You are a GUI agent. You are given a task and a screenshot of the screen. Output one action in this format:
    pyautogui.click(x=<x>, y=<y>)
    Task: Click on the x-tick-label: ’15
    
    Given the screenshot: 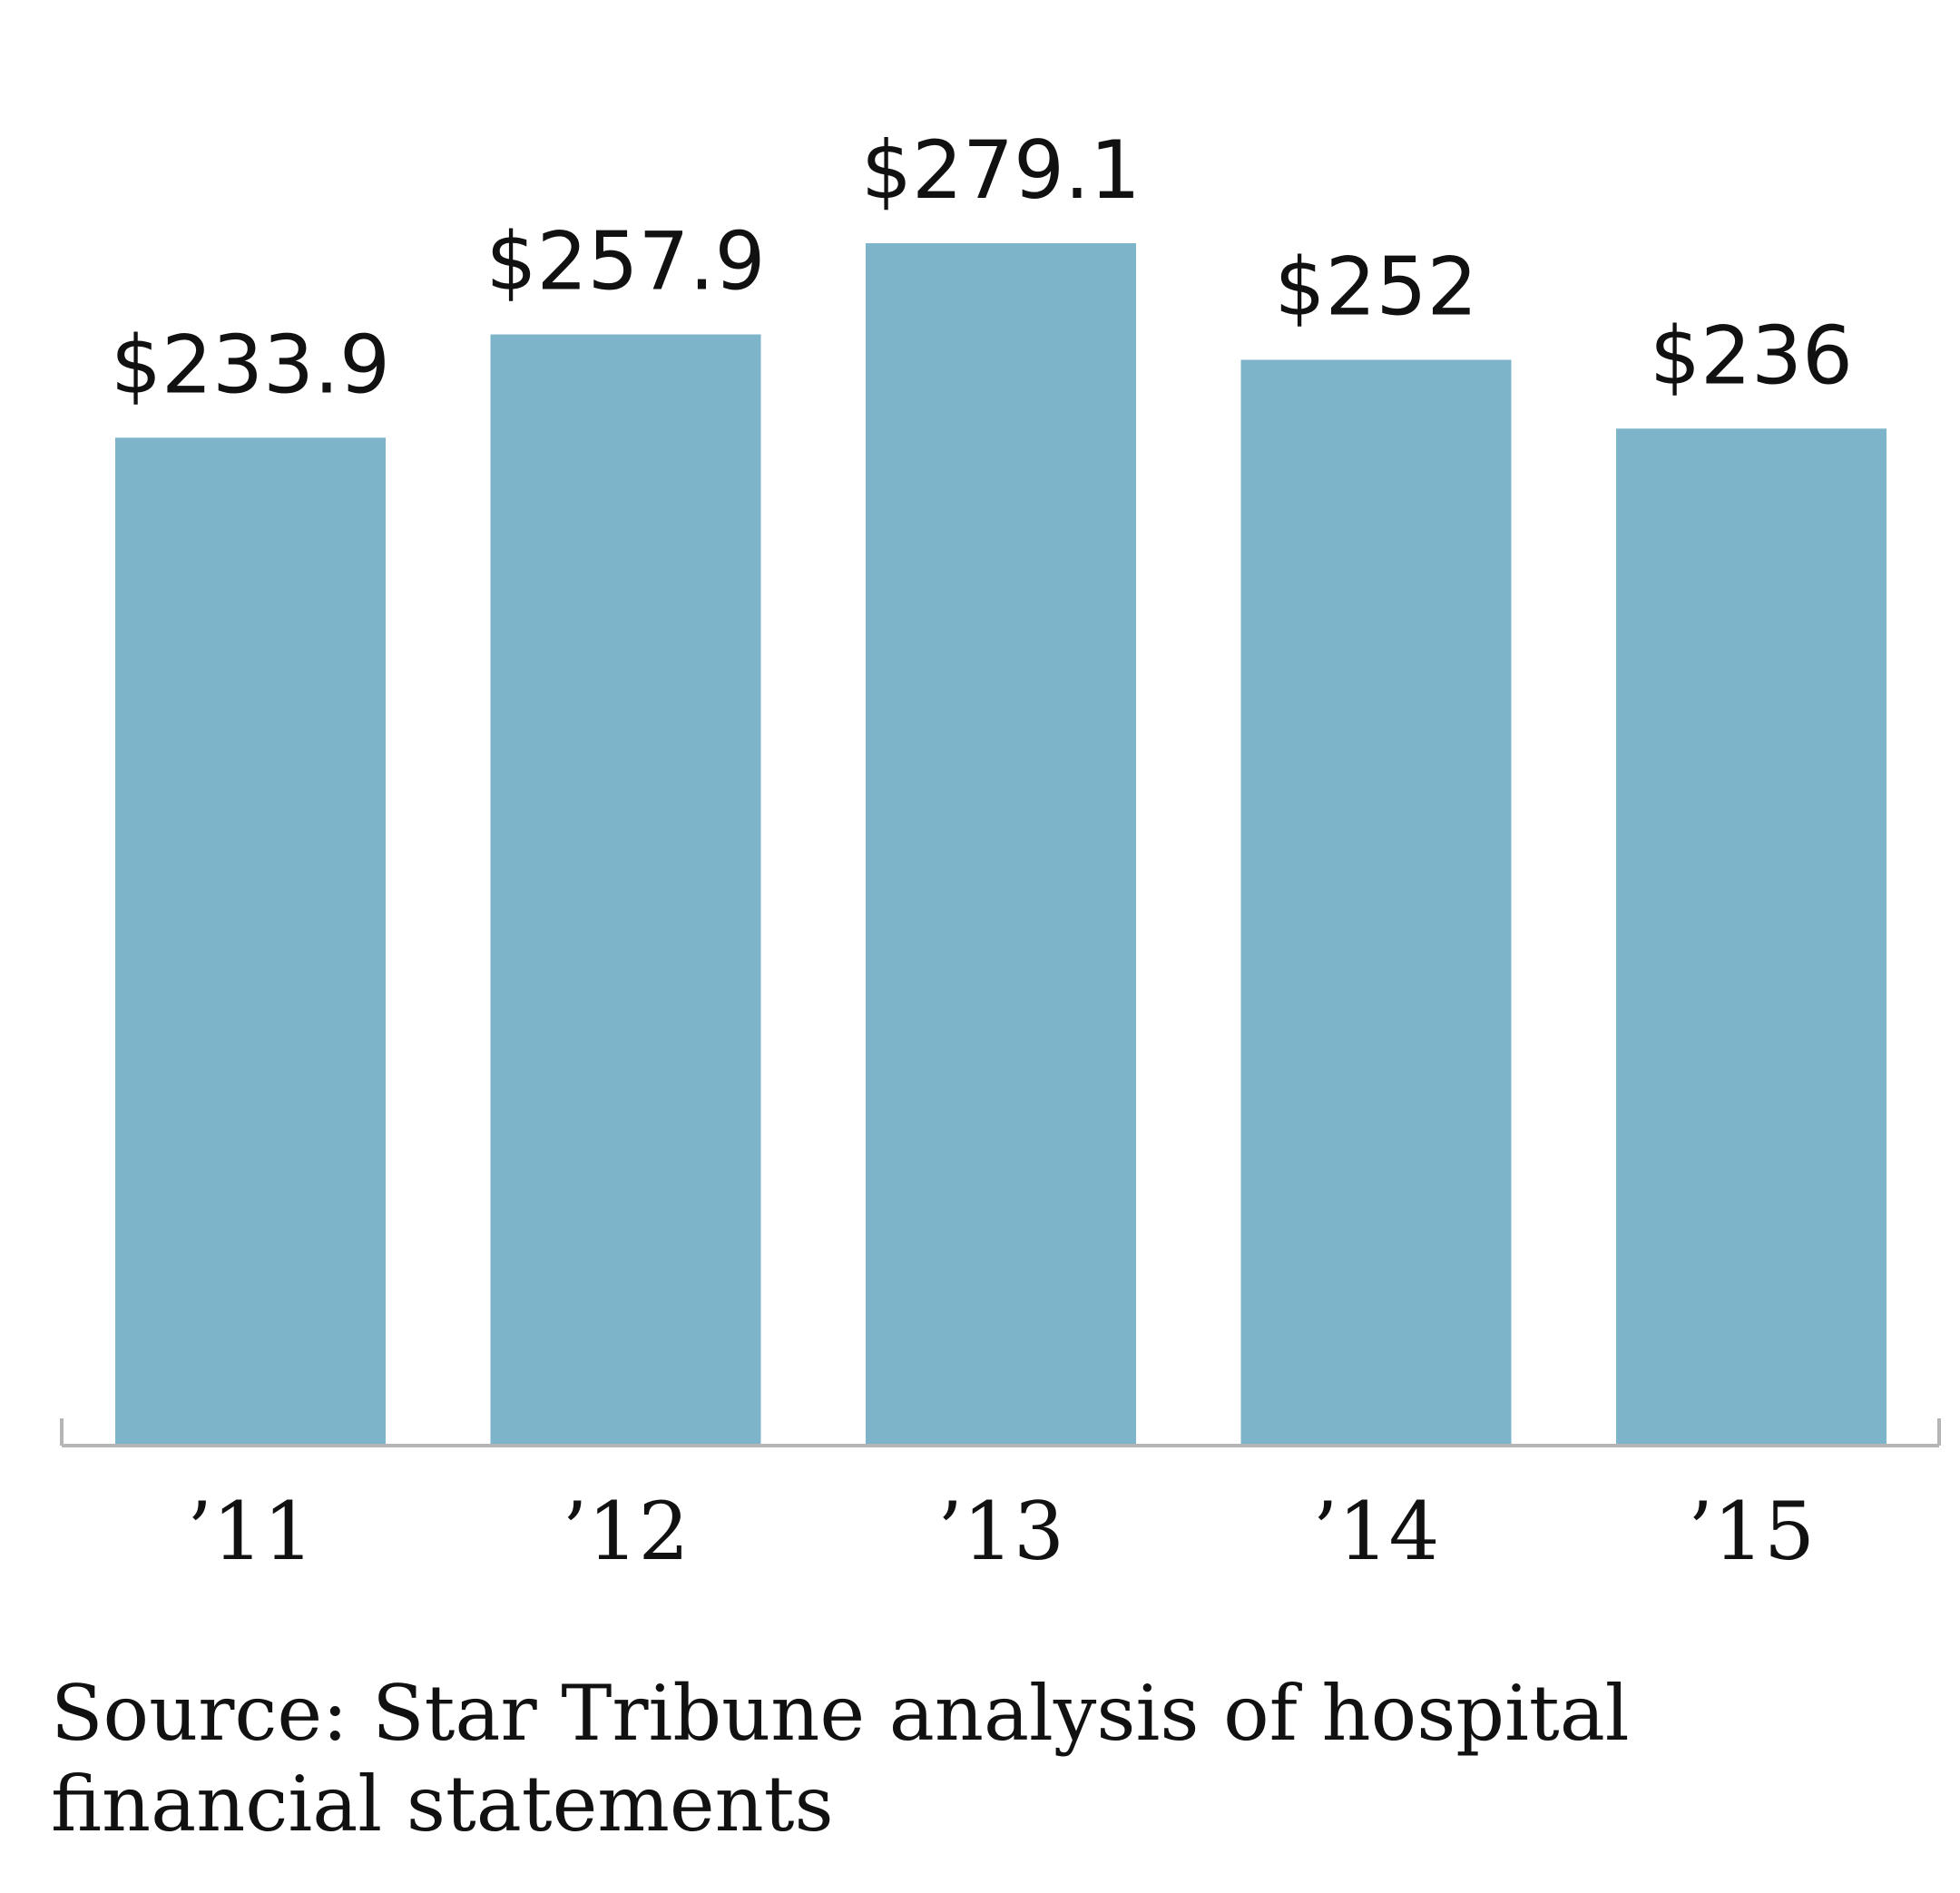 What is the action you would take?
    pyautogui.click(x=1751, y=1531)
    